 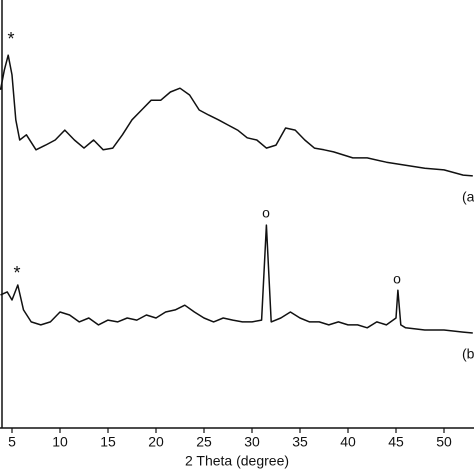 What do you see at coordinates (237, 461) in the screenshot?
I see `x-axis-label: 2 Theta (degree)` at bounding box center [237, 461].